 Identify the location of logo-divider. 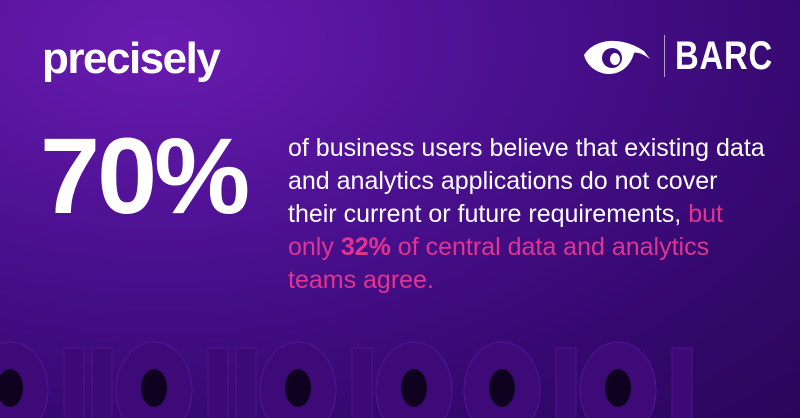
(664, 56).